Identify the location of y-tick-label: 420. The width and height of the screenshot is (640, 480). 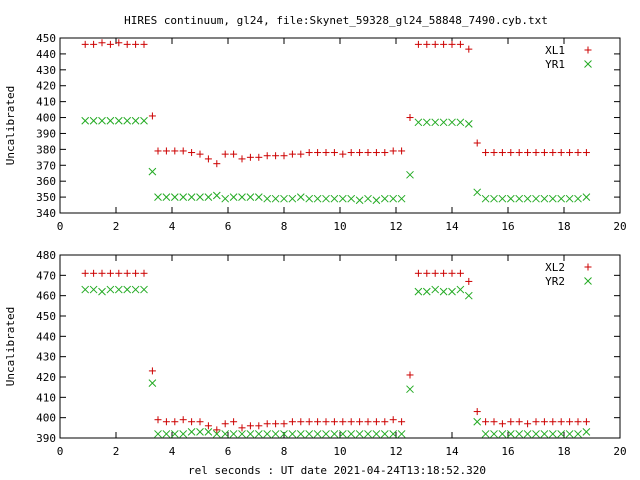
(46, 86).